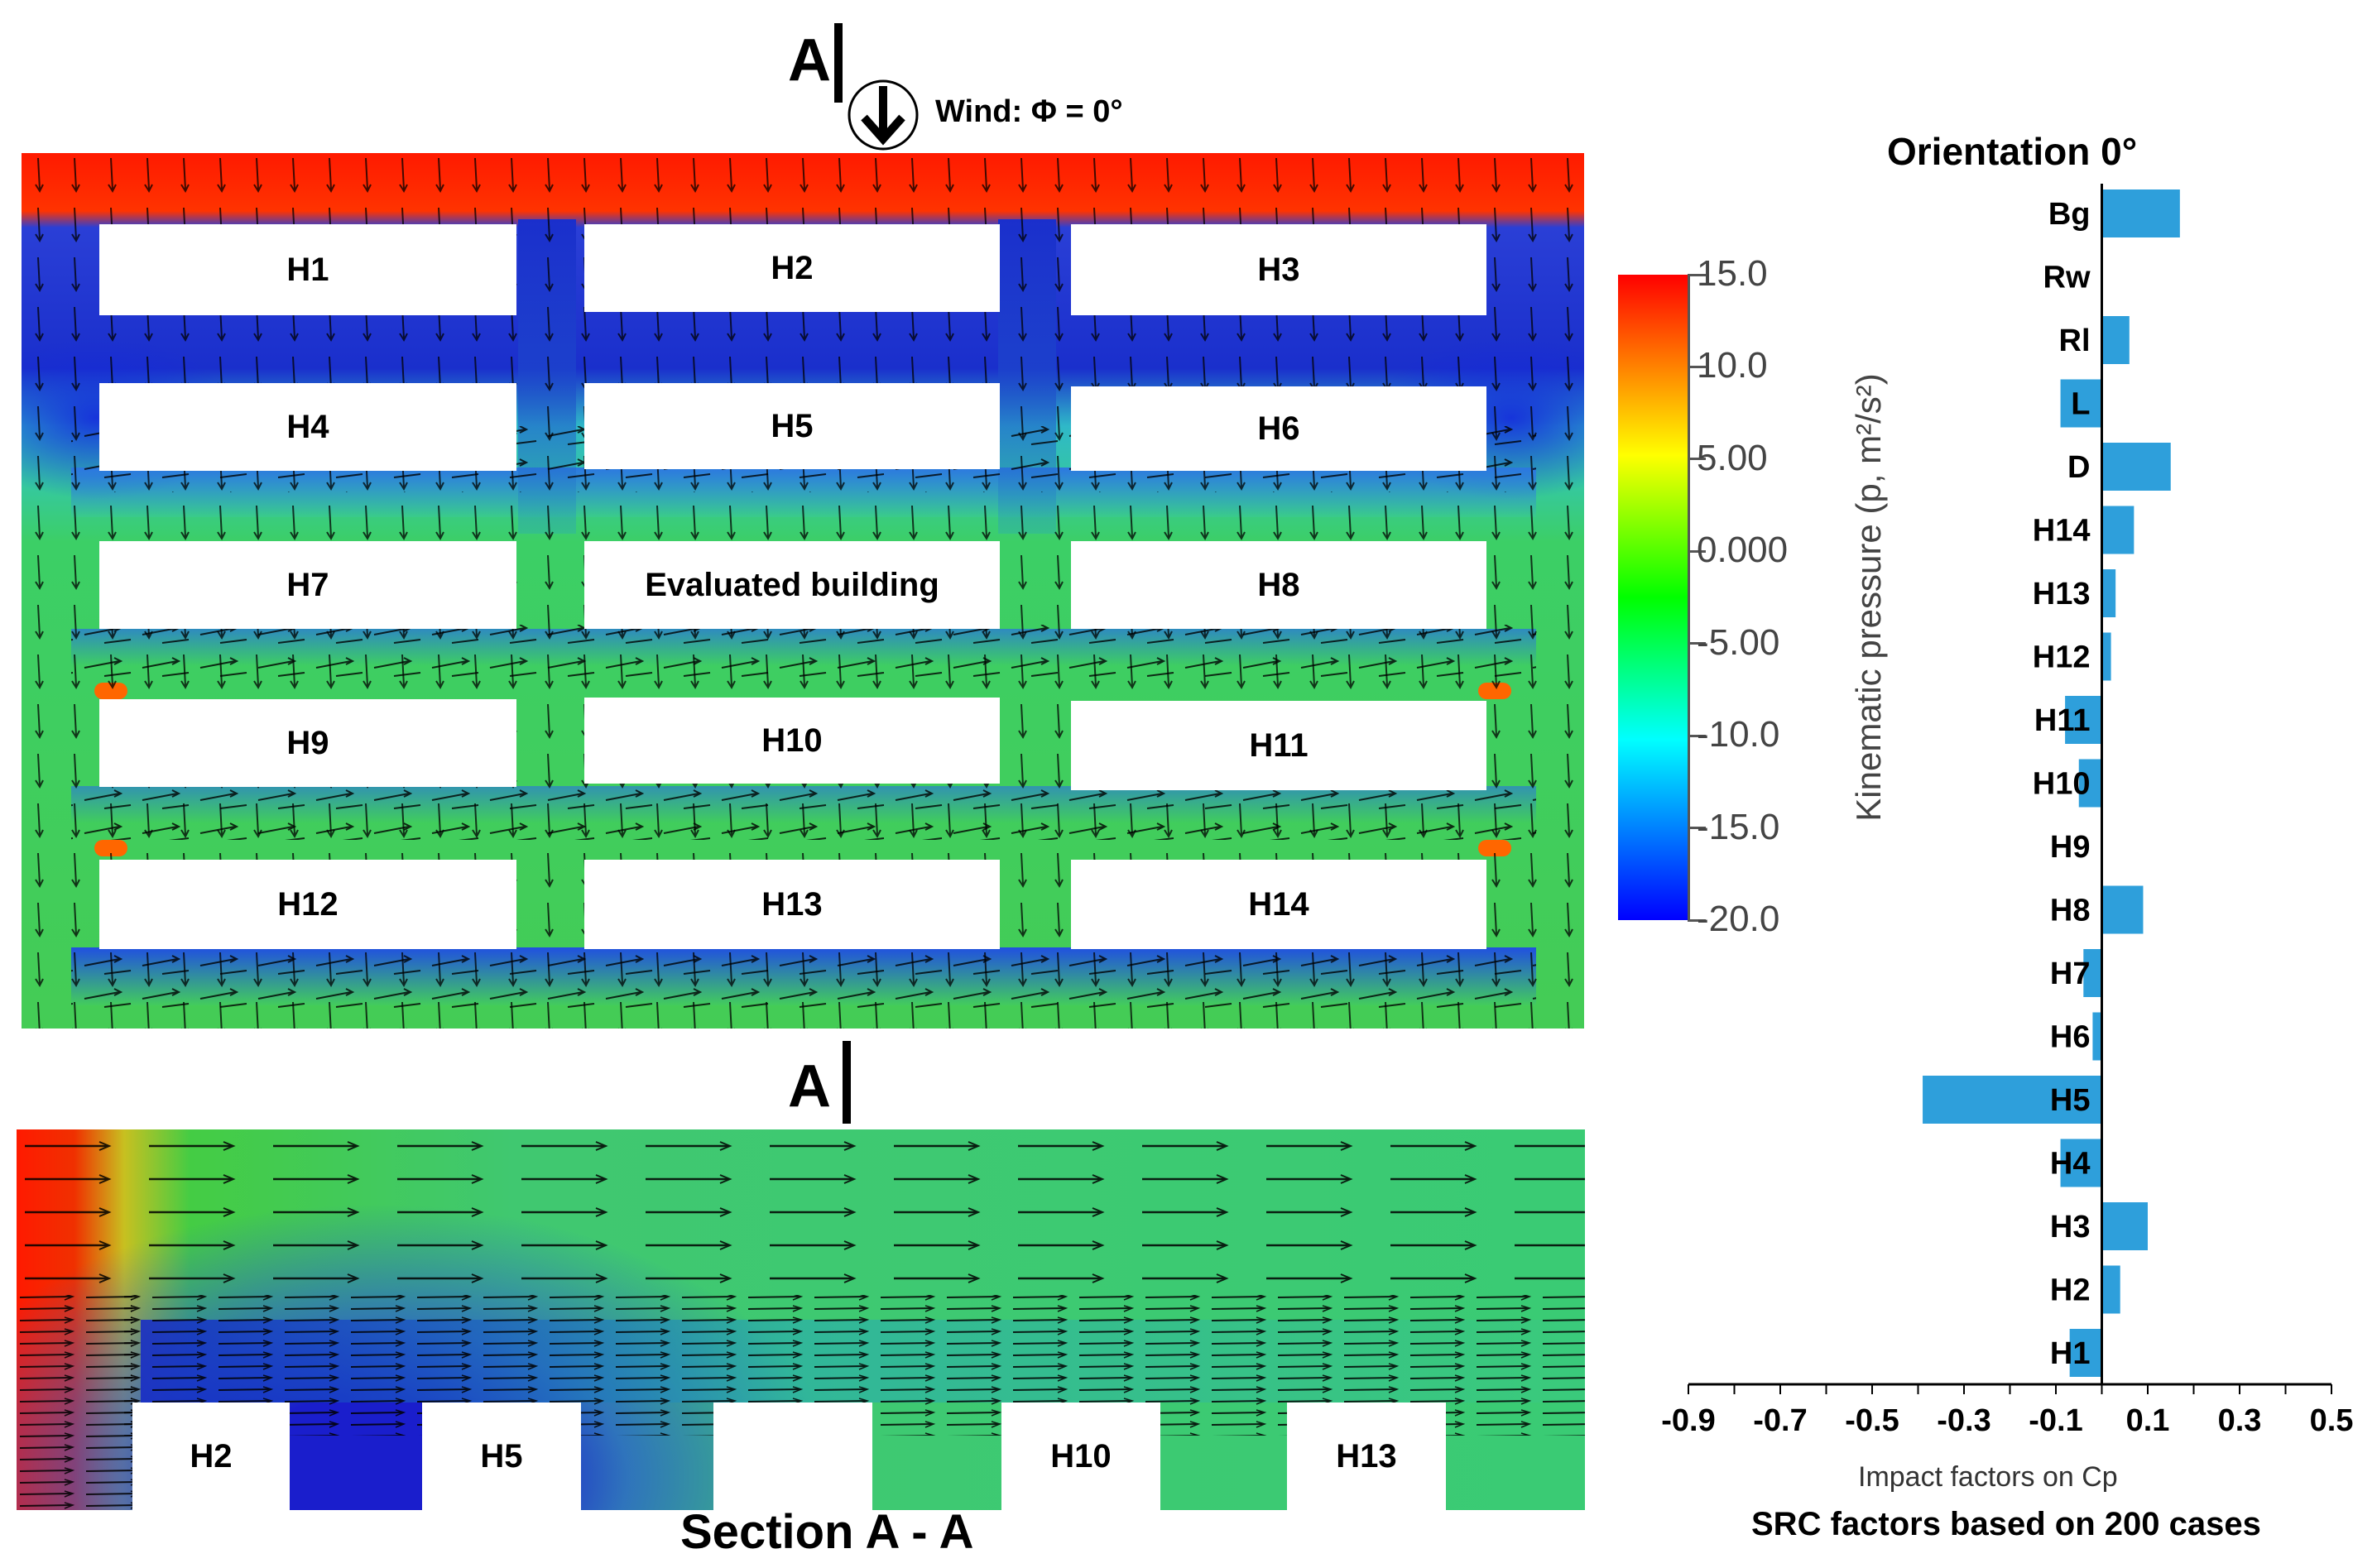  What do you see at coordinates (2122, 910) in the screenshot?
I see `bar-h8` at bounding box center [2122, 910].